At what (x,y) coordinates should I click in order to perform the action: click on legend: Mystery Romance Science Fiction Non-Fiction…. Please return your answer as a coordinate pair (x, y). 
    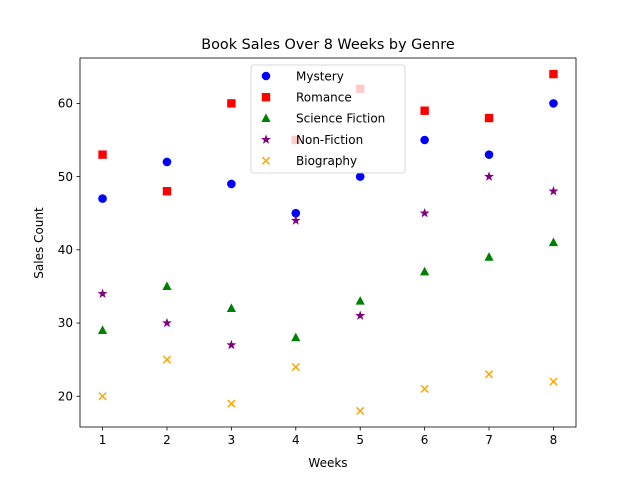
    Looking at the image, I should click on (328, 119).